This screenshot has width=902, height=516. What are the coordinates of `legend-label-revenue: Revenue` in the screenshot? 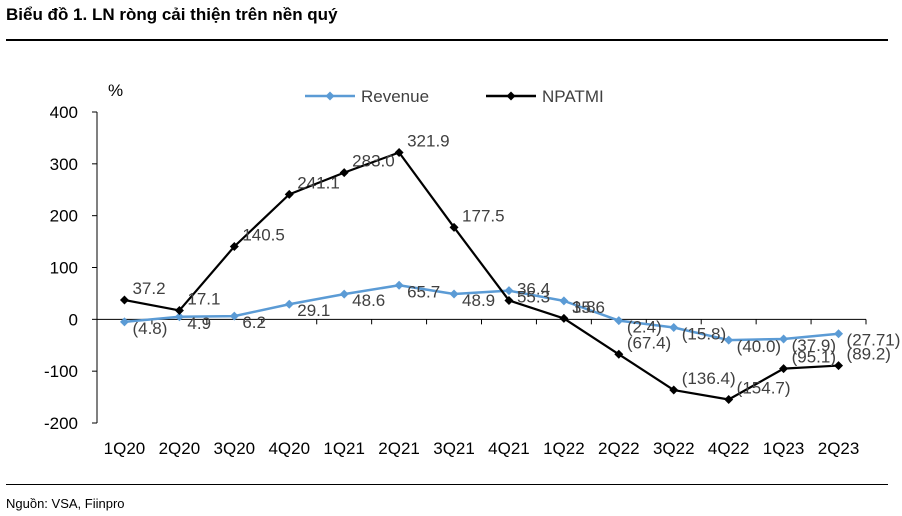 It's located at (395, 96).